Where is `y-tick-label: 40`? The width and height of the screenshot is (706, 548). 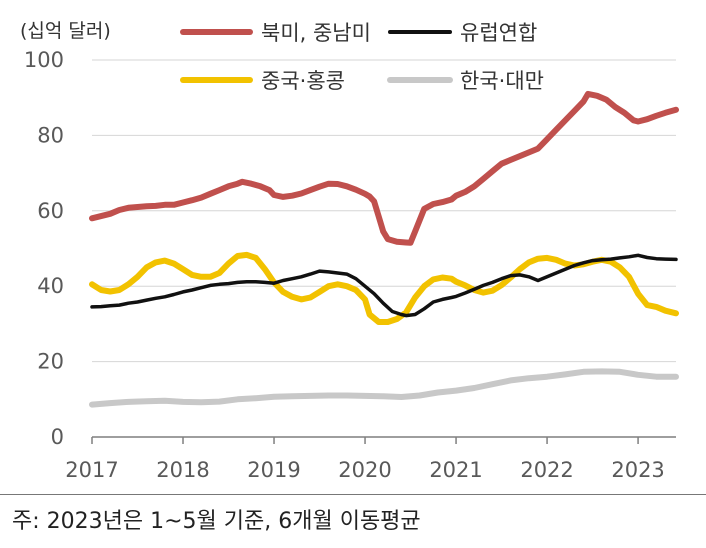 y-tick-label: 40 is located at coordinates (50, 286).